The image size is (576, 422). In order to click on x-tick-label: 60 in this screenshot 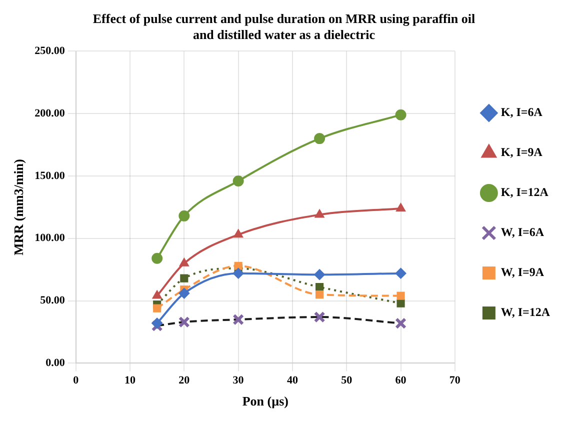, I will do `click(401, 380)`.